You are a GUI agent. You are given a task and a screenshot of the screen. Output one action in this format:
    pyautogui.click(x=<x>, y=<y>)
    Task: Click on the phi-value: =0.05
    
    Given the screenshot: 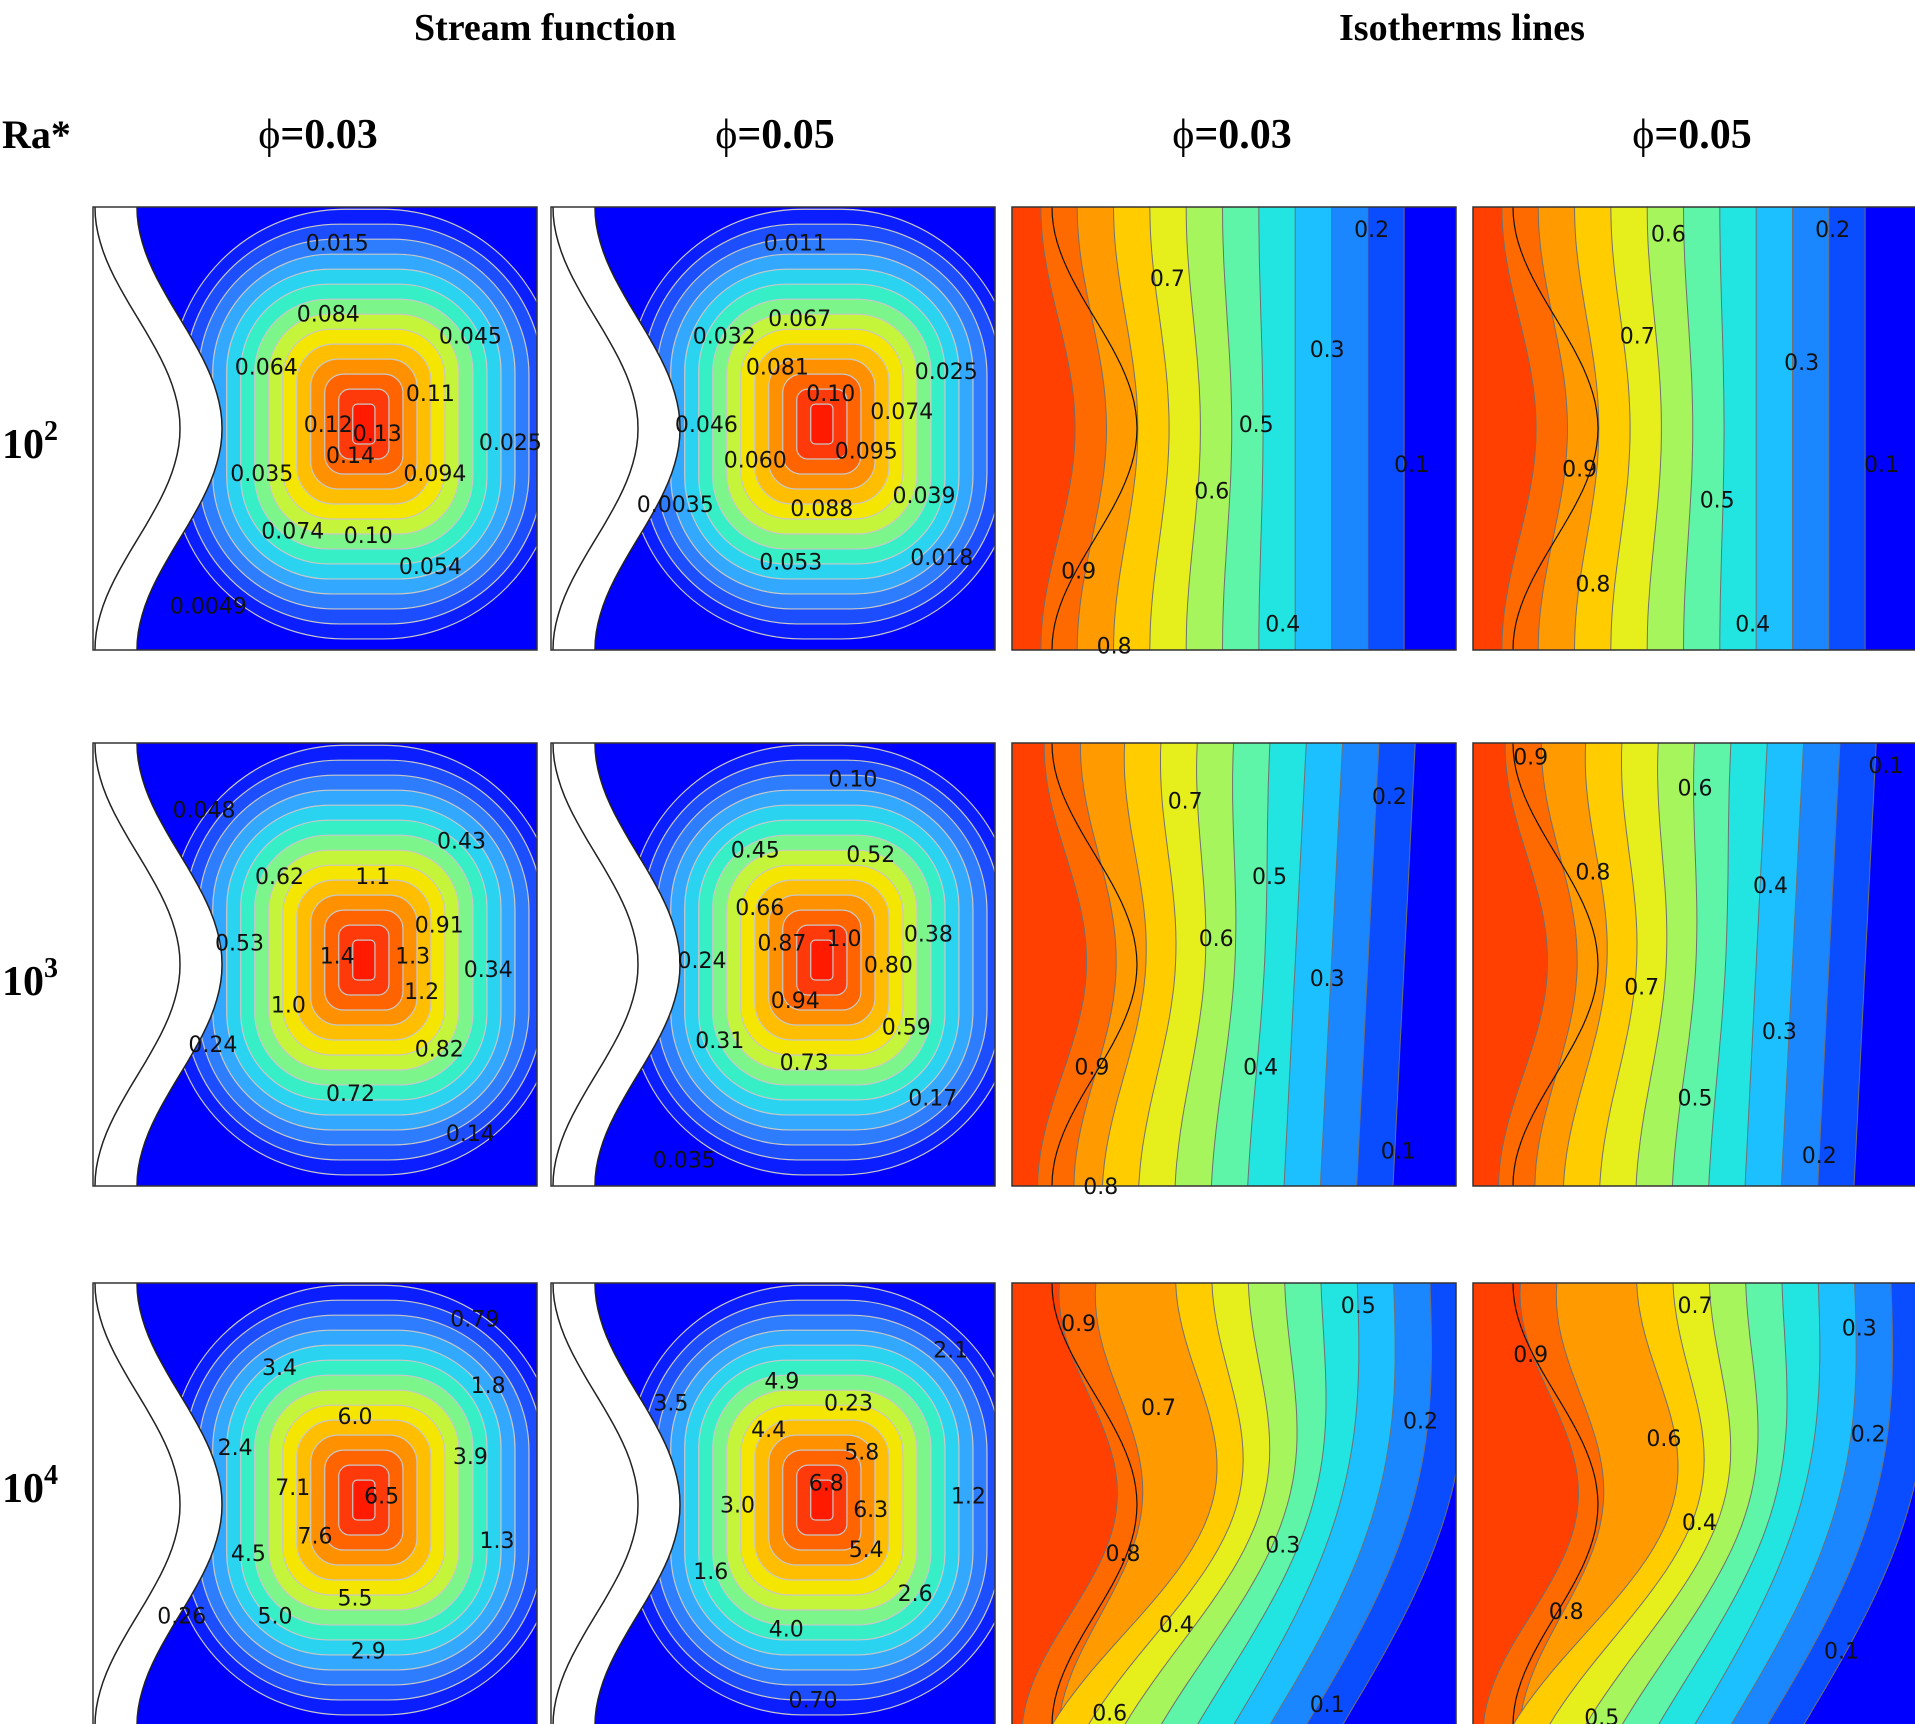 What is the action you would take?
    pyautogui.click(x=1702, y=135)
    